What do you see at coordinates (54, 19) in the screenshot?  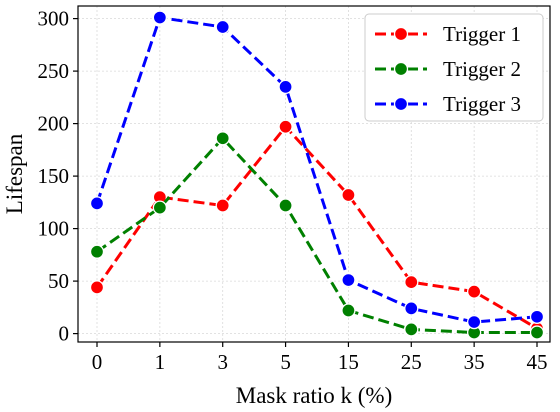 I see `y-tick-label: 300` at bounding box center [54, 19].